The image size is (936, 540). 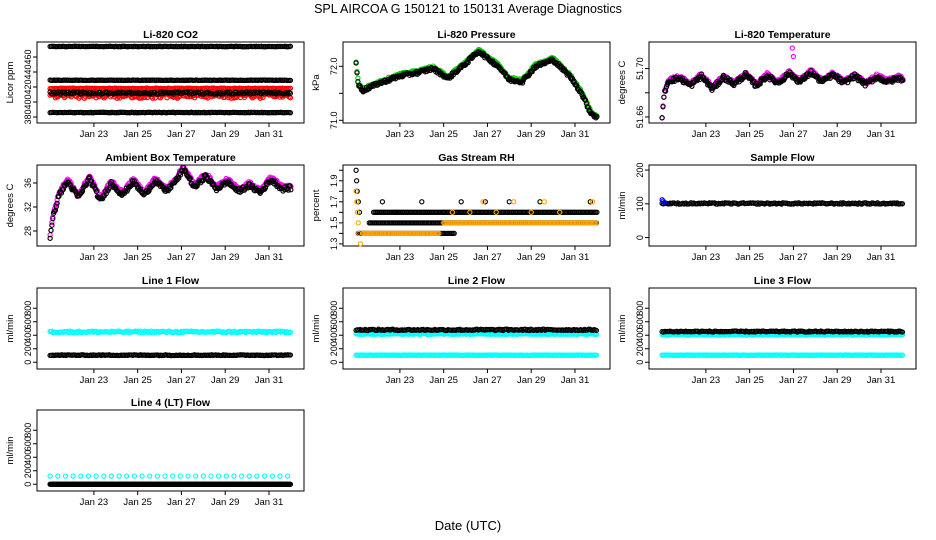 I want to click on chart-title: Li-820 Temperature, so click(x=782, y=35).